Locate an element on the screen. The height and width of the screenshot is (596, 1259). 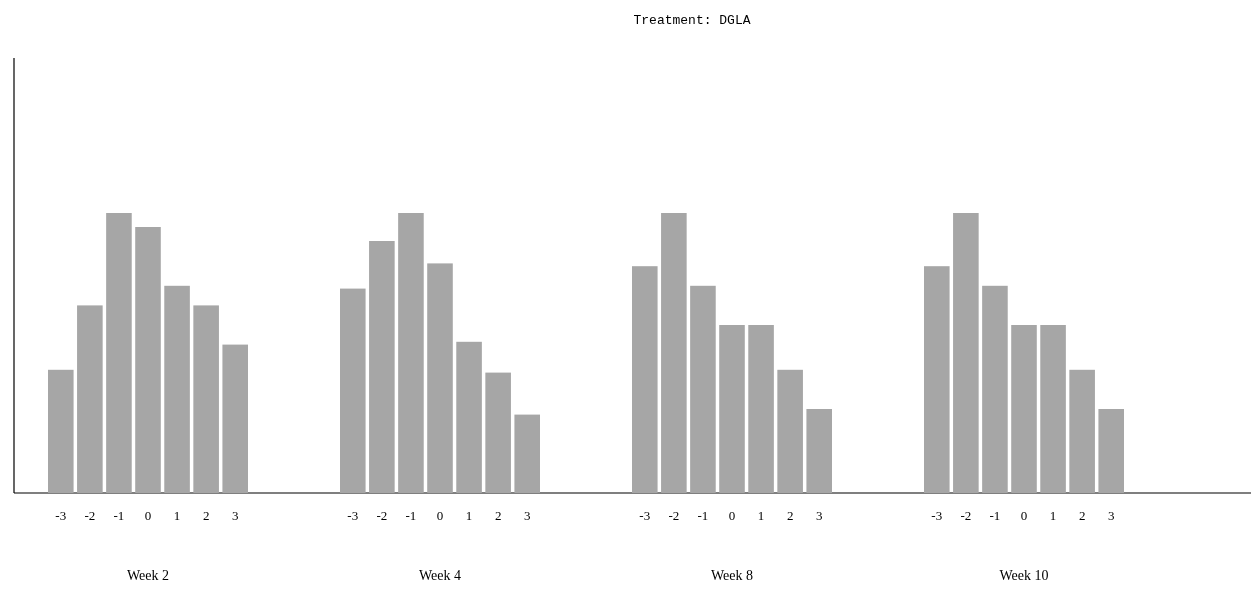
x-axis-title: Week 2 is located at coordinates (148, 575).